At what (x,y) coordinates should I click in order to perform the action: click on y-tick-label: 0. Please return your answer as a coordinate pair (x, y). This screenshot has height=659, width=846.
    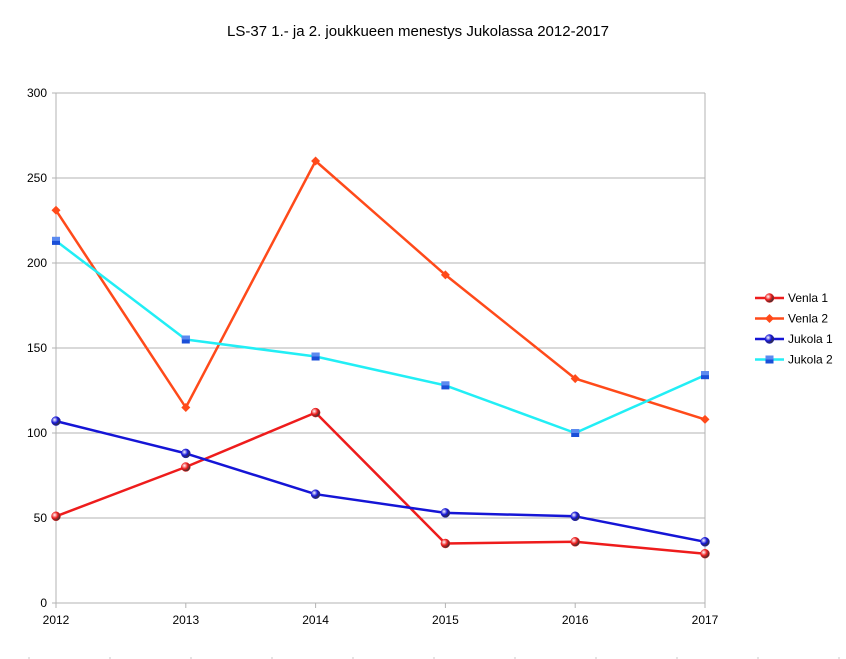
    Looking at the image, I should click on (43, 603).